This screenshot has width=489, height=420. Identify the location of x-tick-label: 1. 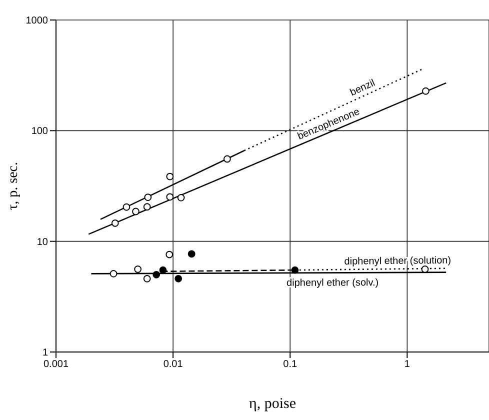
(407, 364).